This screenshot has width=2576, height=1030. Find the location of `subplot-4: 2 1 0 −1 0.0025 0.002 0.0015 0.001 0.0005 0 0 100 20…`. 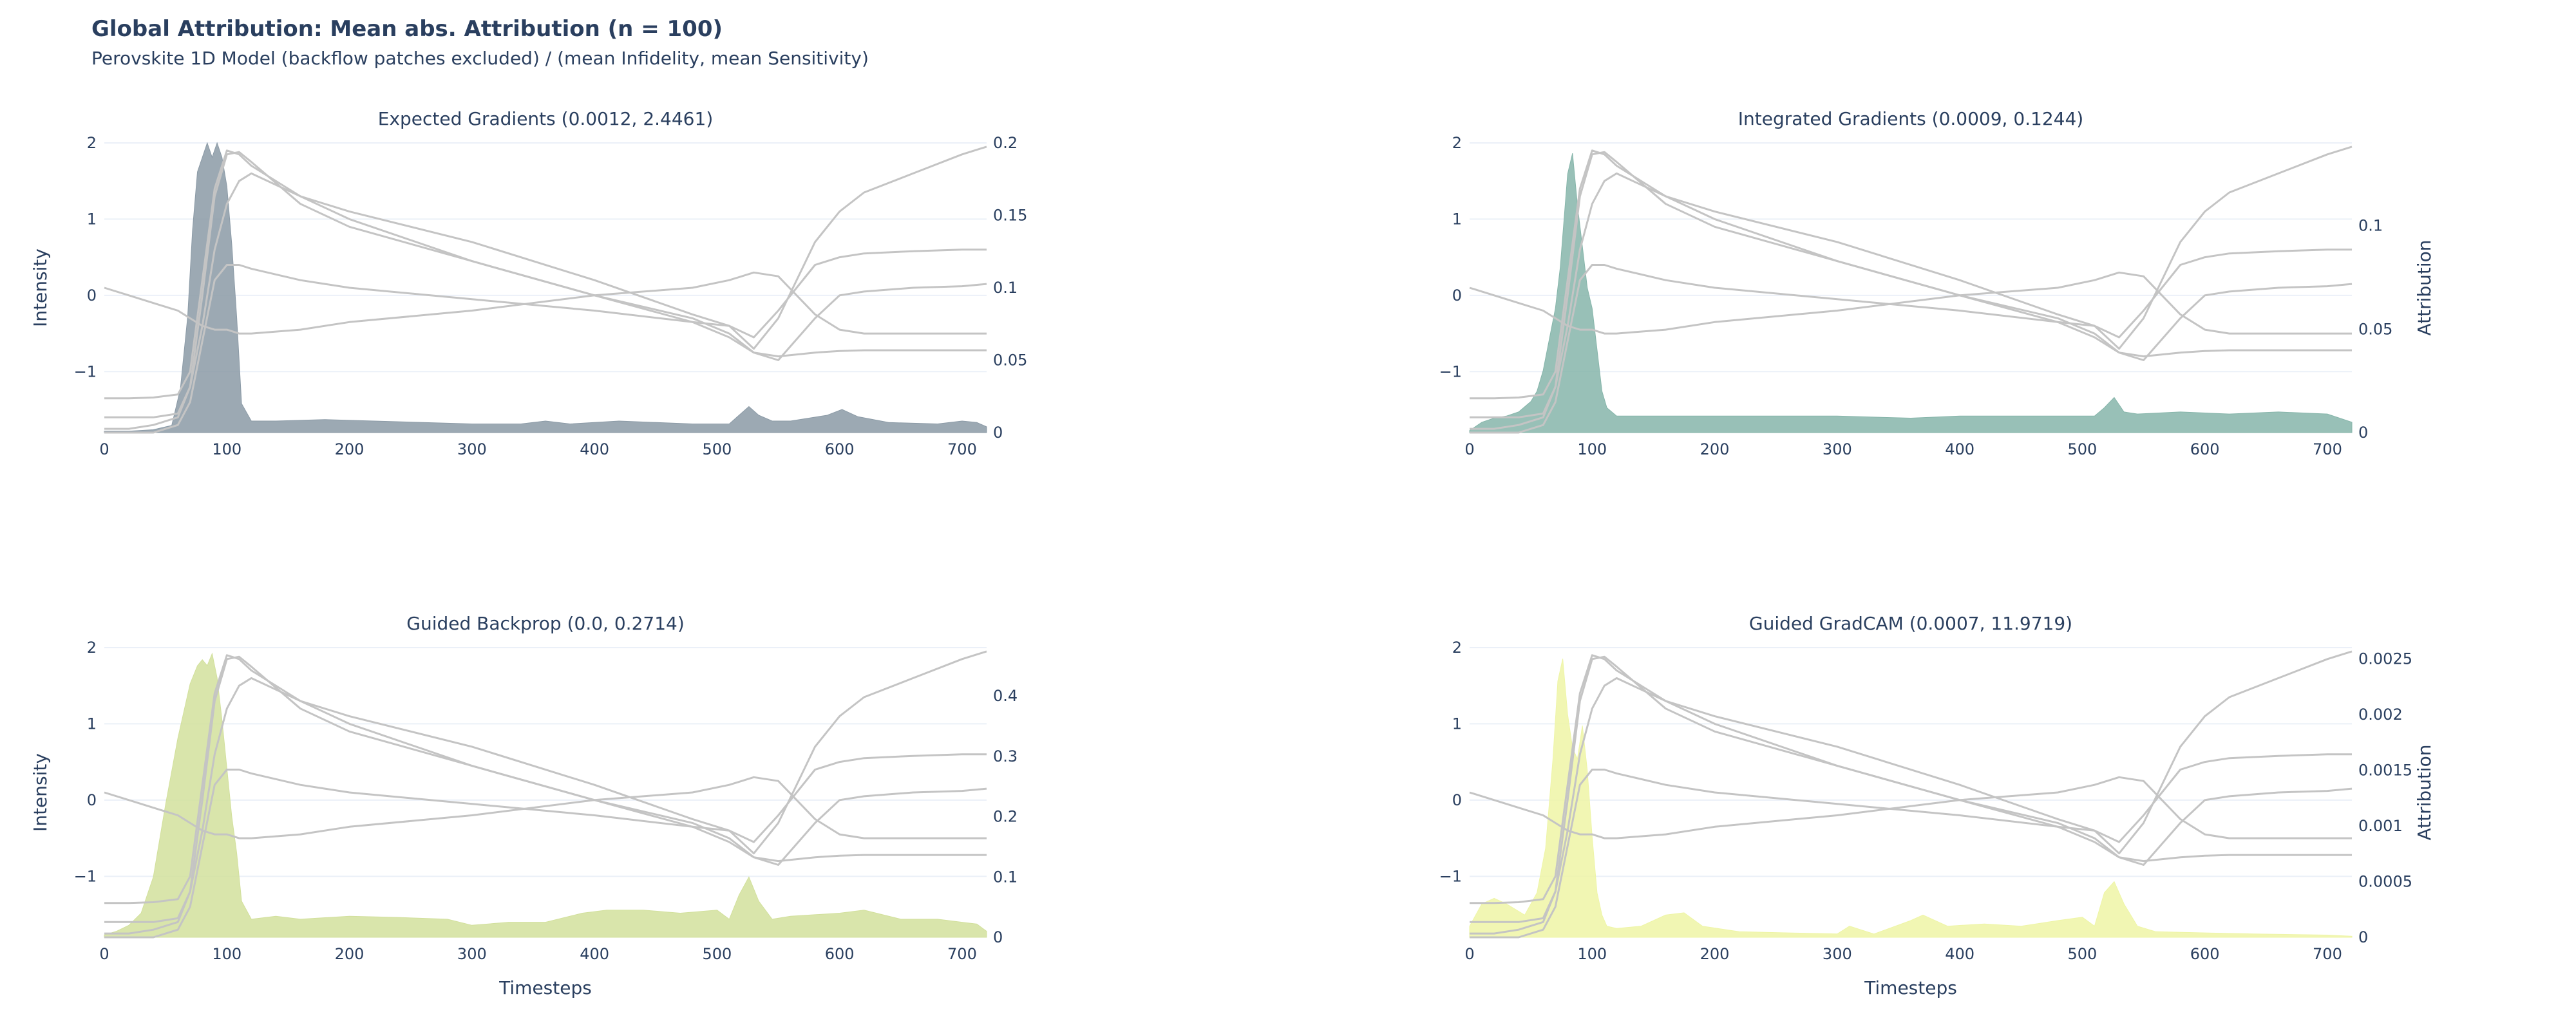

subplot-4: 2 1 0 −1 0.0025 0.002 0.0015 0.001 0.0005 0 0 100 20… is located at coordinates (1937, 806).